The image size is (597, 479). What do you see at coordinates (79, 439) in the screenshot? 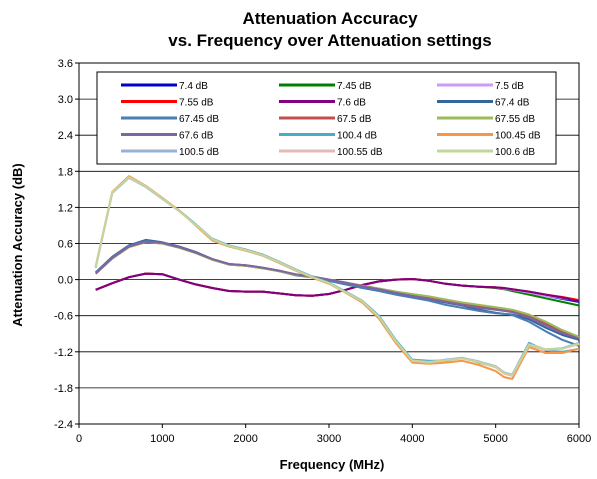
I see `x-tick-label: 0` at bounding box center [79, 439].